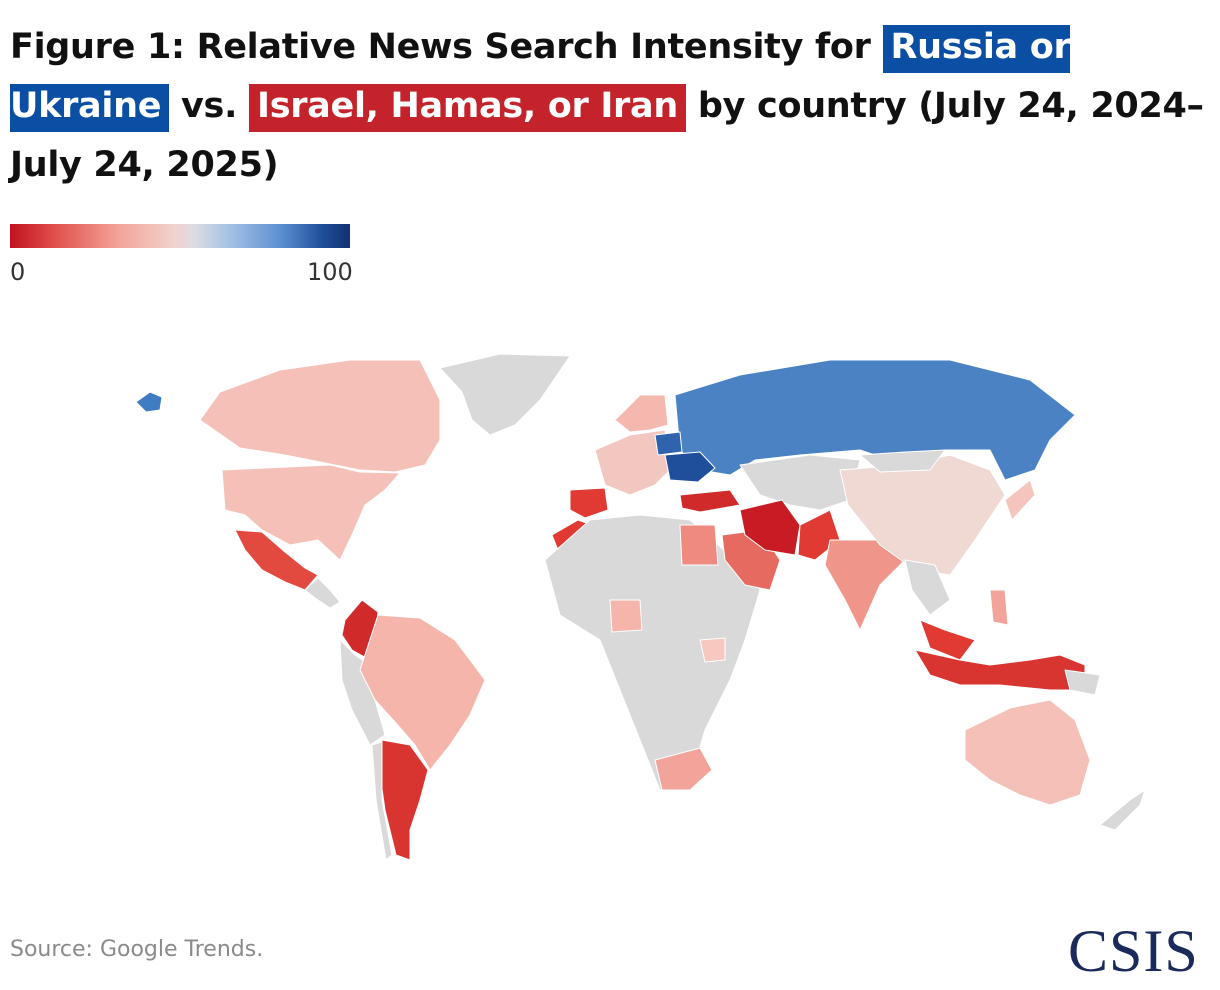 The width and height of the screenshot is (1220, 990). What do you see at coordinates (362, 692) in the screenshot?
I see `region-south-america-other` at bounding box center [362, 692].